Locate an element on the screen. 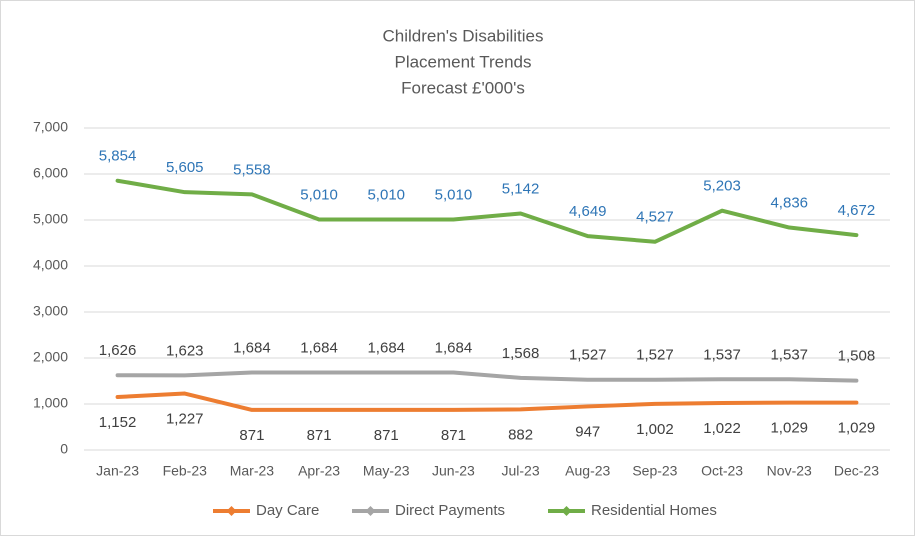 The width and height of the screenshot is (915, 536). chart-title: Forecast £'000's is located at coordinates (463, 87).